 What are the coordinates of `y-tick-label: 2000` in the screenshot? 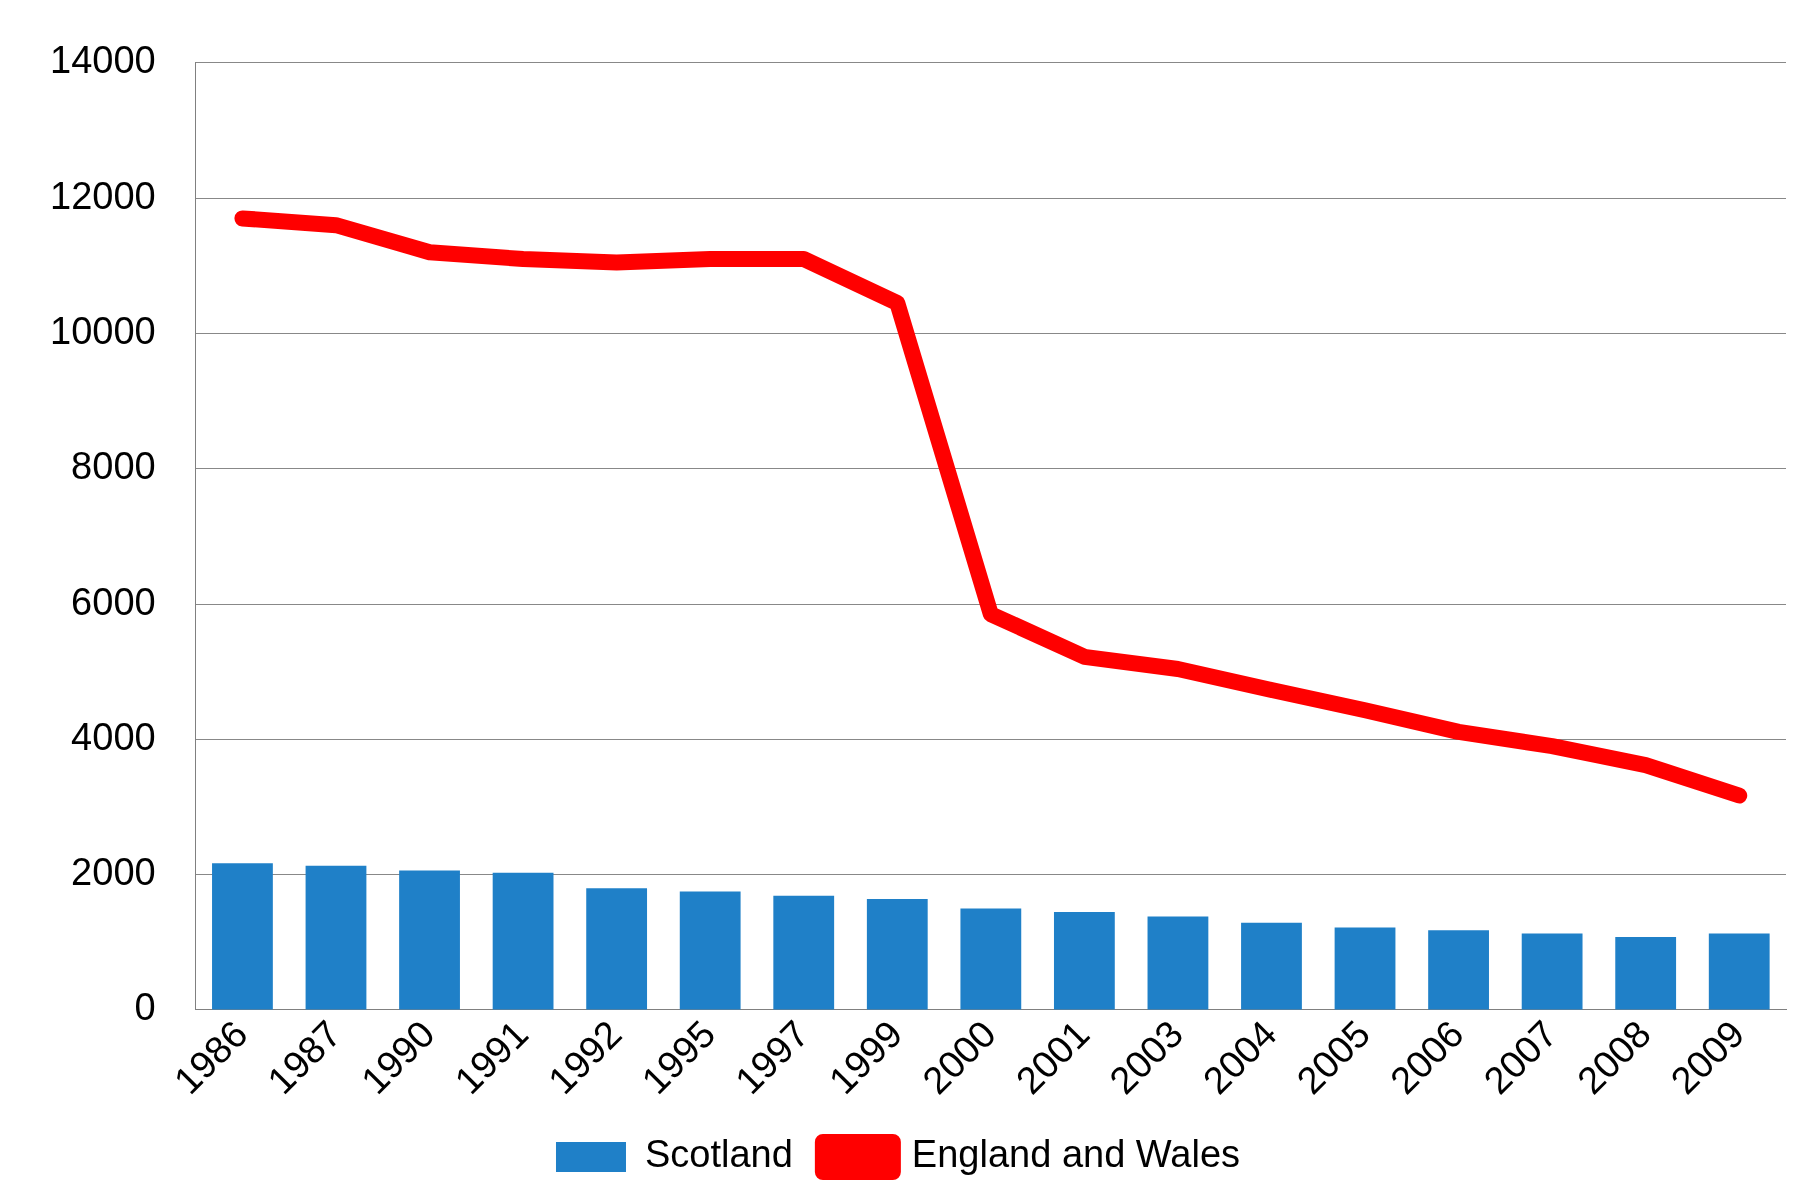 It's located at (113, 872).